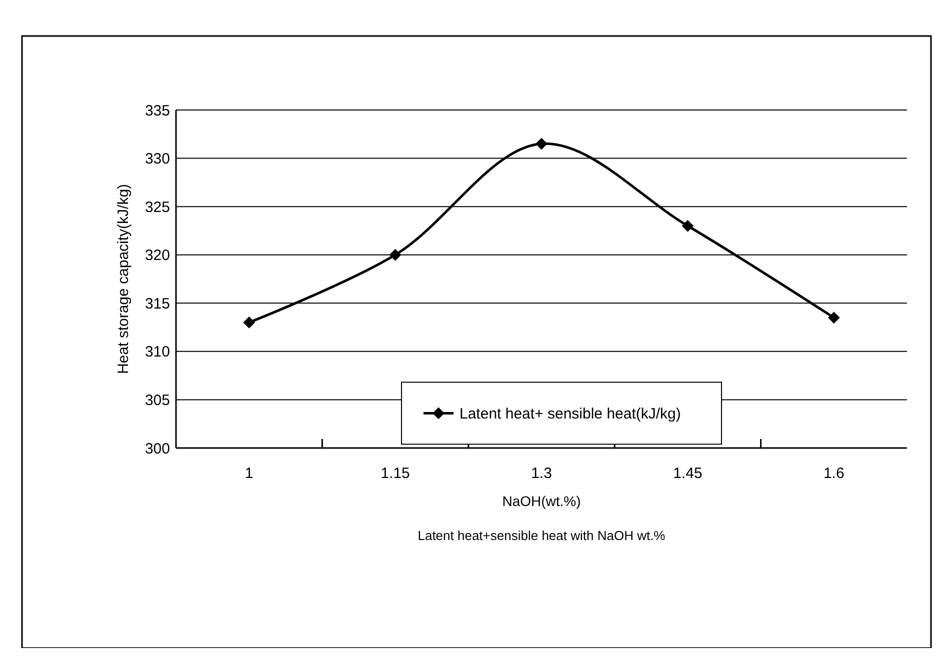  What do you see at coordinates (395, 473) in the screenshot?
I see `x-tick-label: 1.15` at bounding box center [395, 473].